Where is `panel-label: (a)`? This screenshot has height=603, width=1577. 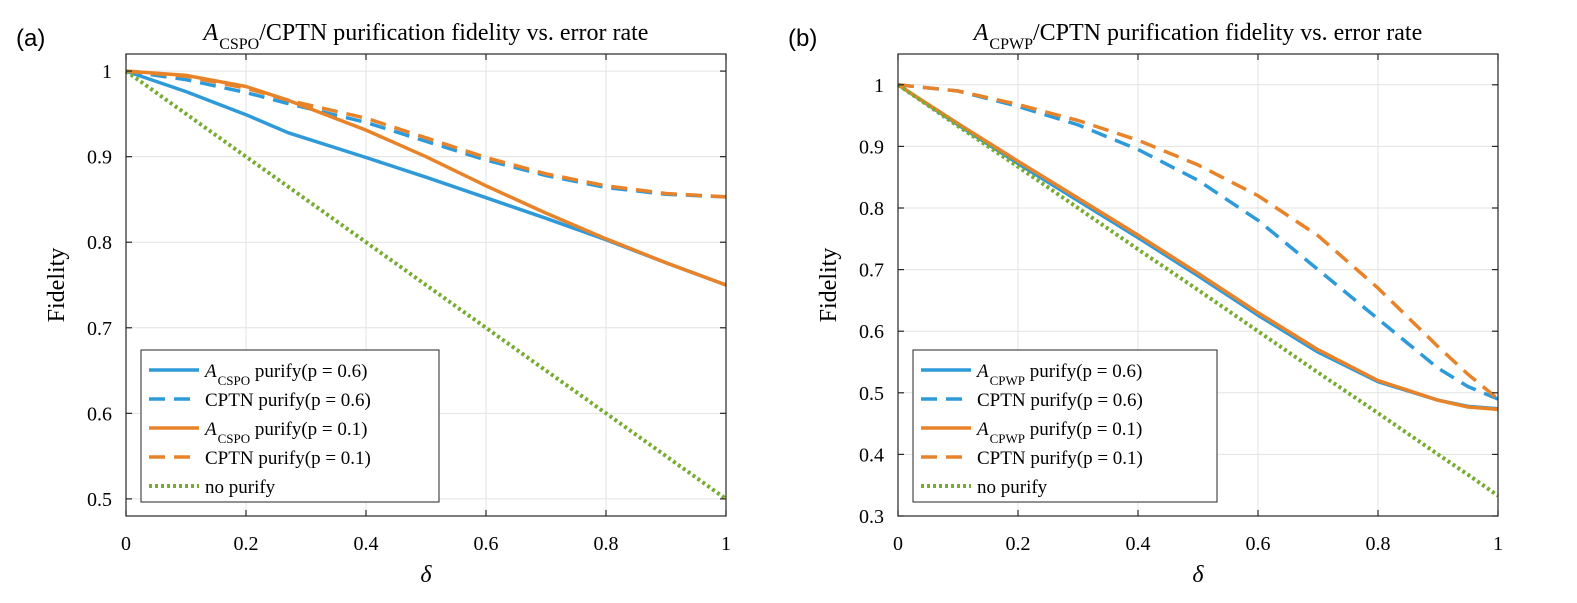 panel-label: (a) is located at coordinates (30, 38).